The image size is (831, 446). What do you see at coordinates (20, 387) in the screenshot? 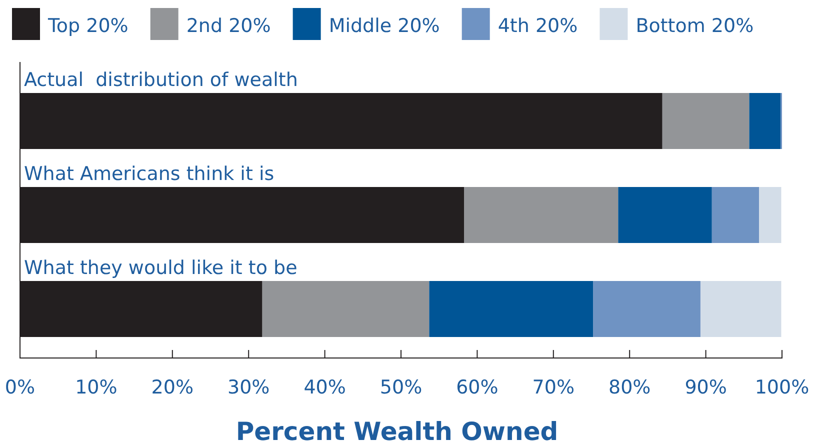
I see `x-tick-label: 0%` at bounding box center [20, 387].